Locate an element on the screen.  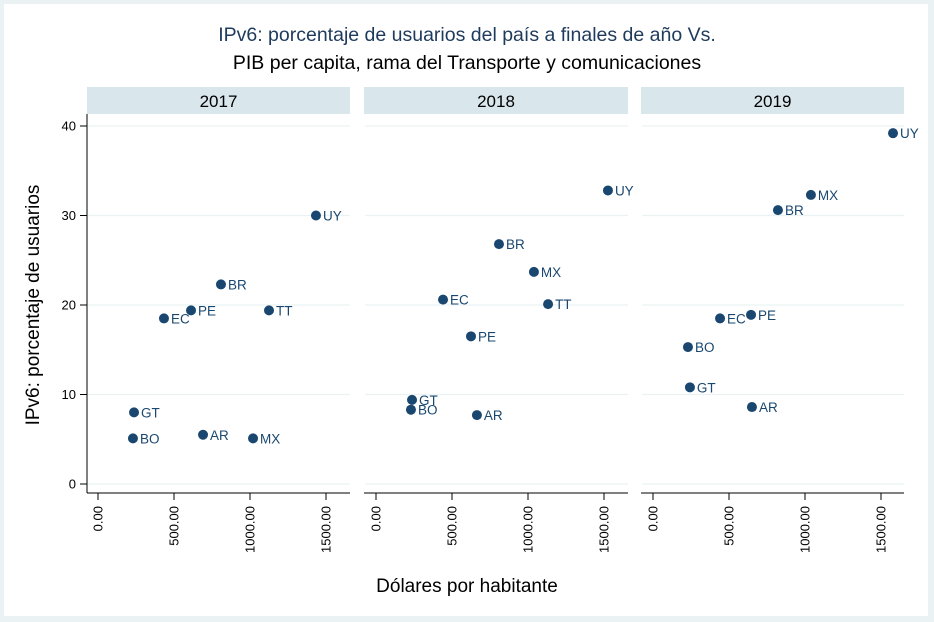
panel-header-2019 is located at coordinates (772, 100).